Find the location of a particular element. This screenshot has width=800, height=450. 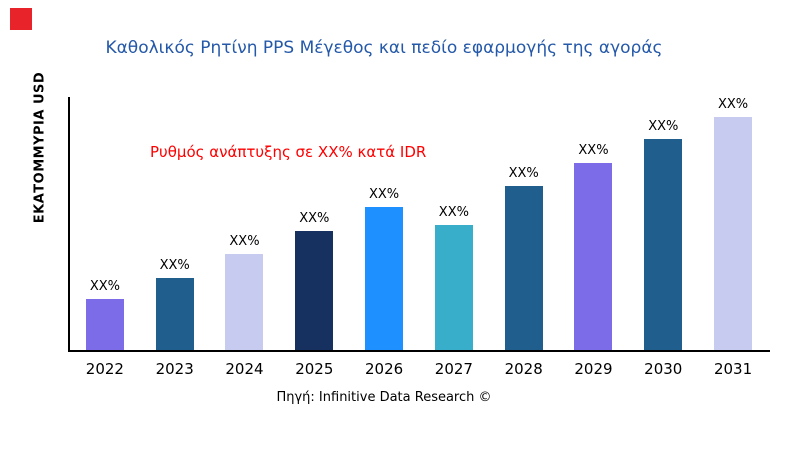

bar-column: XX% 2030 is located at coordinates (663, 238).